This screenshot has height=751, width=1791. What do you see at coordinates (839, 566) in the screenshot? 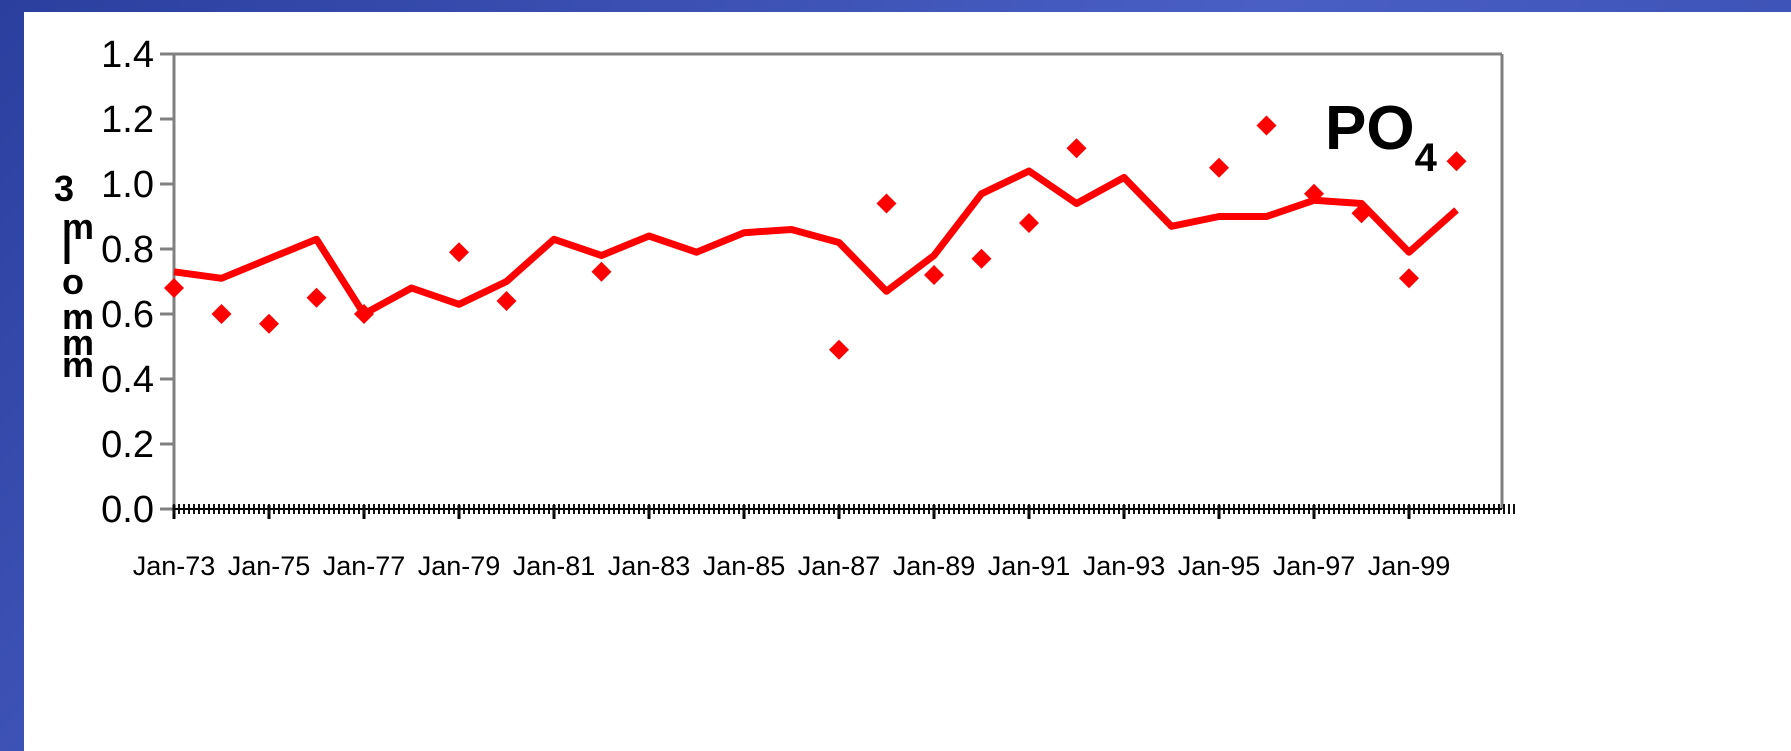
I see `x-tick-label: Jan-87` at bounding box center [839, 566].